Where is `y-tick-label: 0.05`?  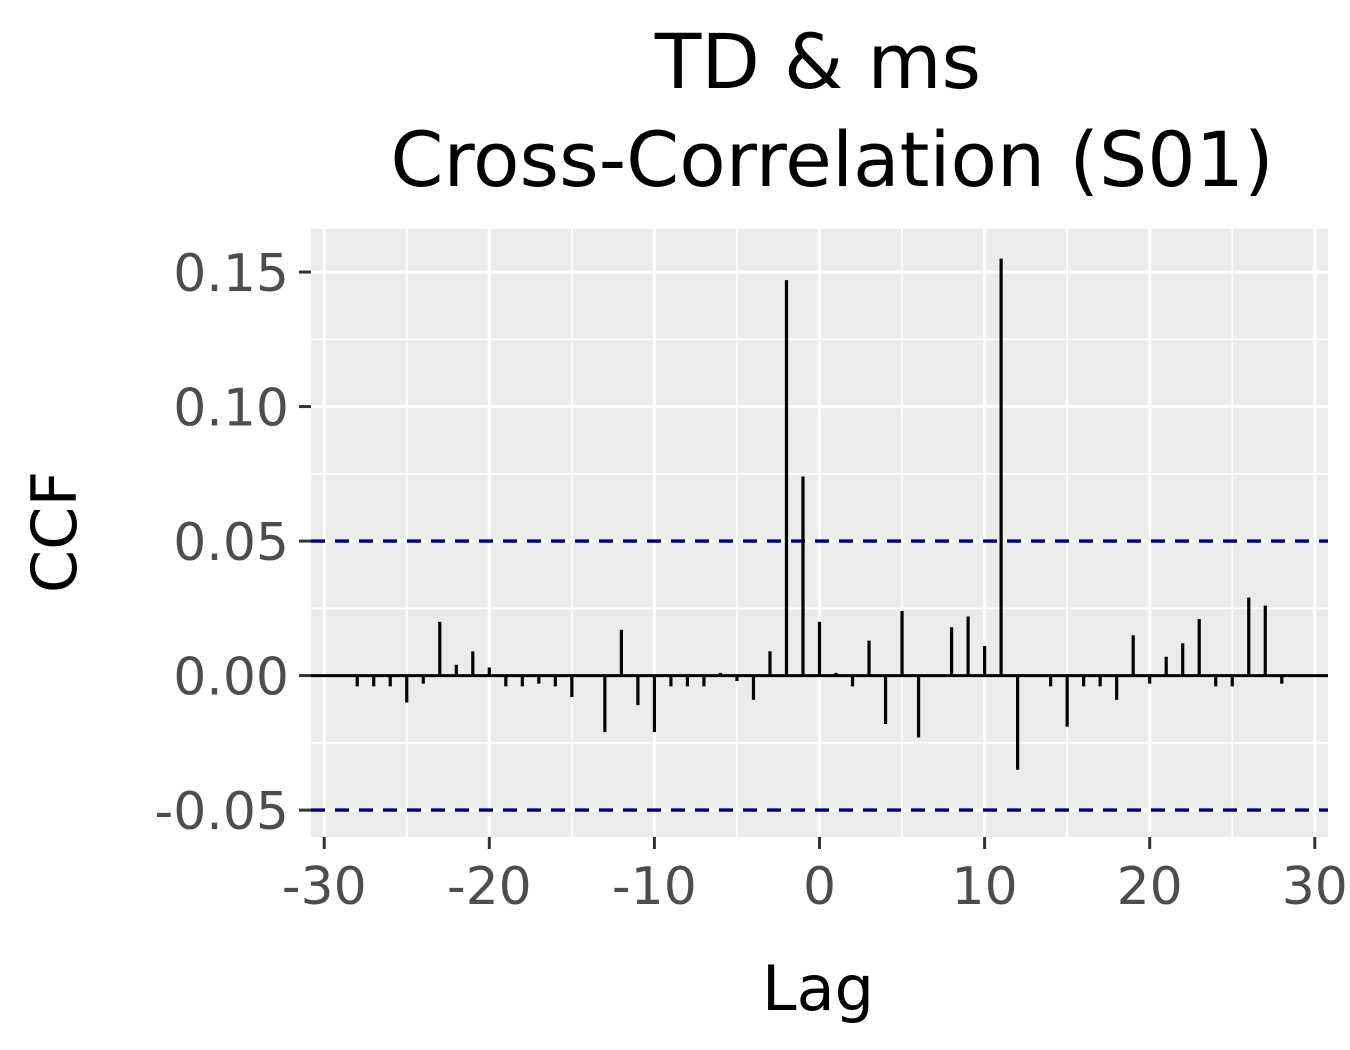 y-tick-label: 0.05 is located at coordinates (231, 543).